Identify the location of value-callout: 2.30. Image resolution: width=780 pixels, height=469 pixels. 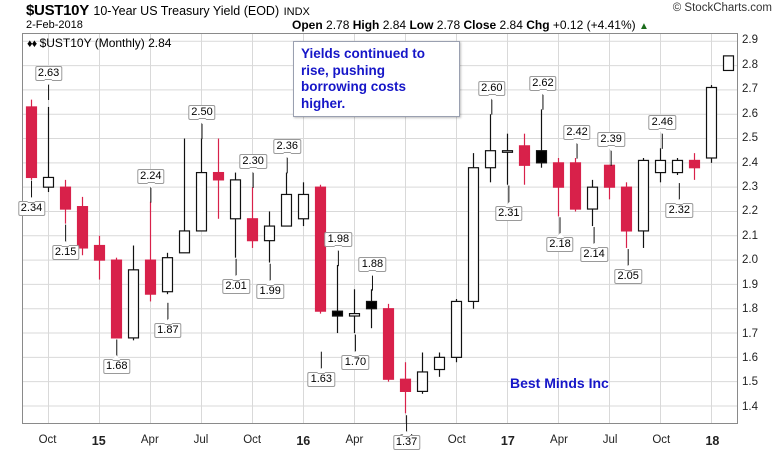
(253, 163).